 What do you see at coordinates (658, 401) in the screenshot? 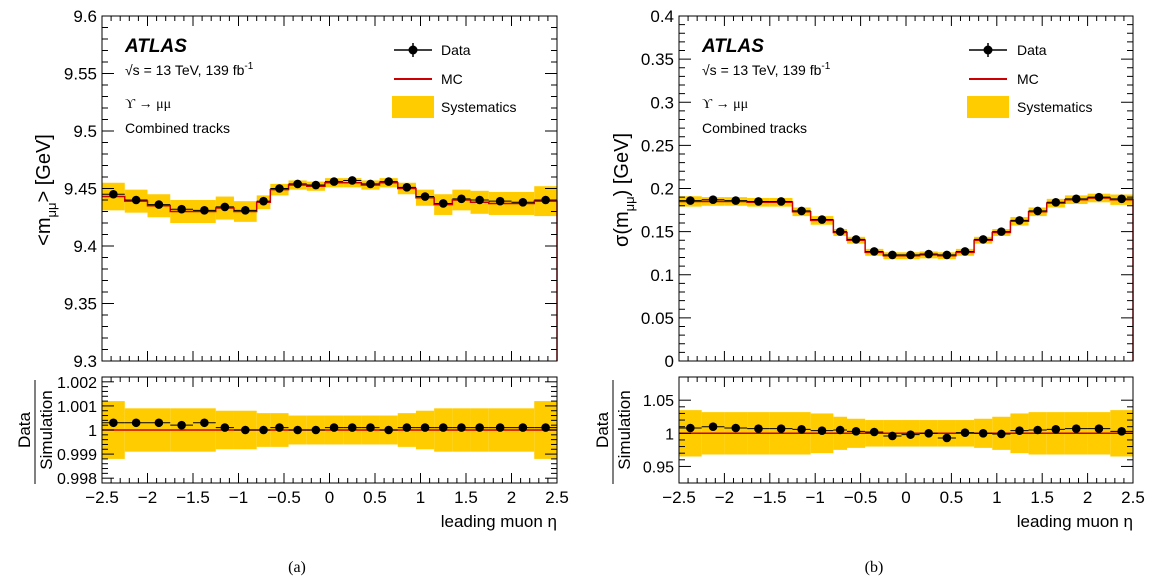
I see `ratio-ytick-label: 1.05` at bounding box center [658, 401].